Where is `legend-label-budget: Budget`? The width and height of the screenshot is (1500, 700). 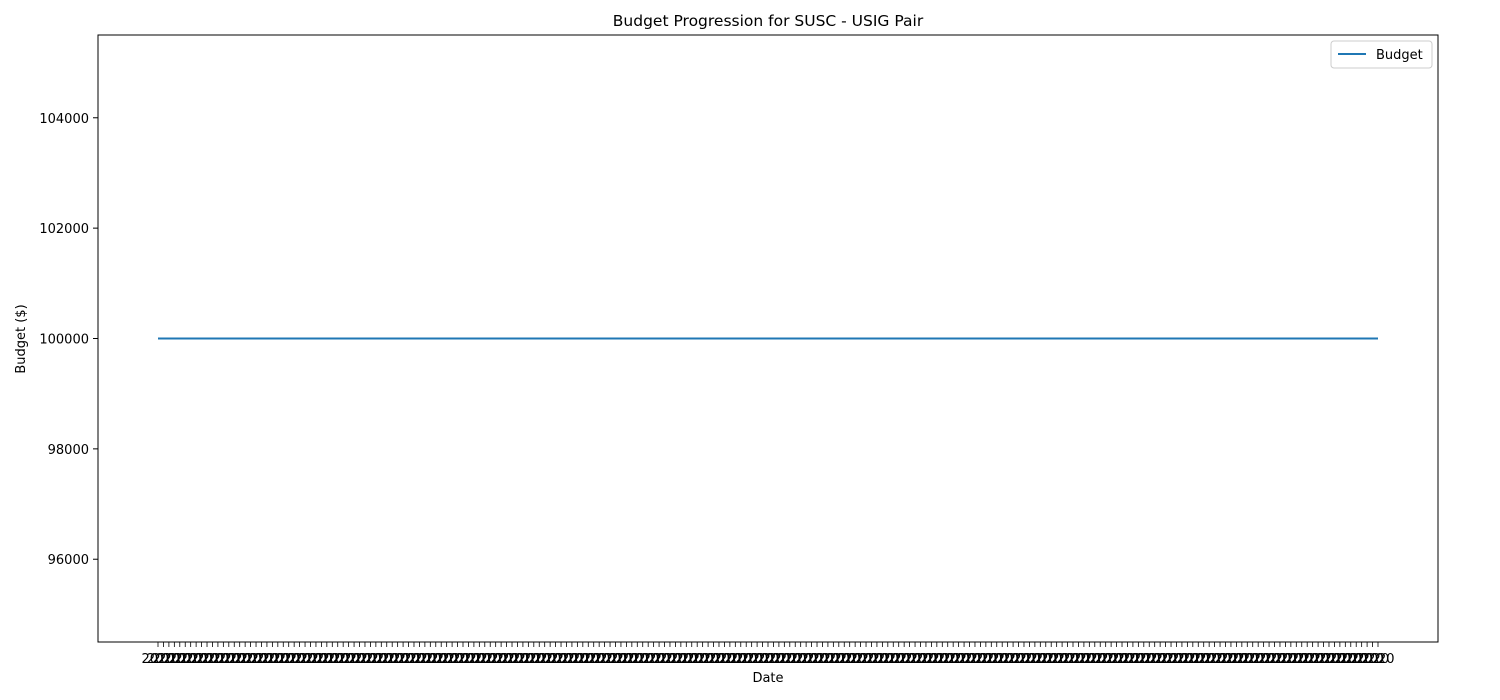
legend-label-budget: Budget is located at coordinates (1399, 55).